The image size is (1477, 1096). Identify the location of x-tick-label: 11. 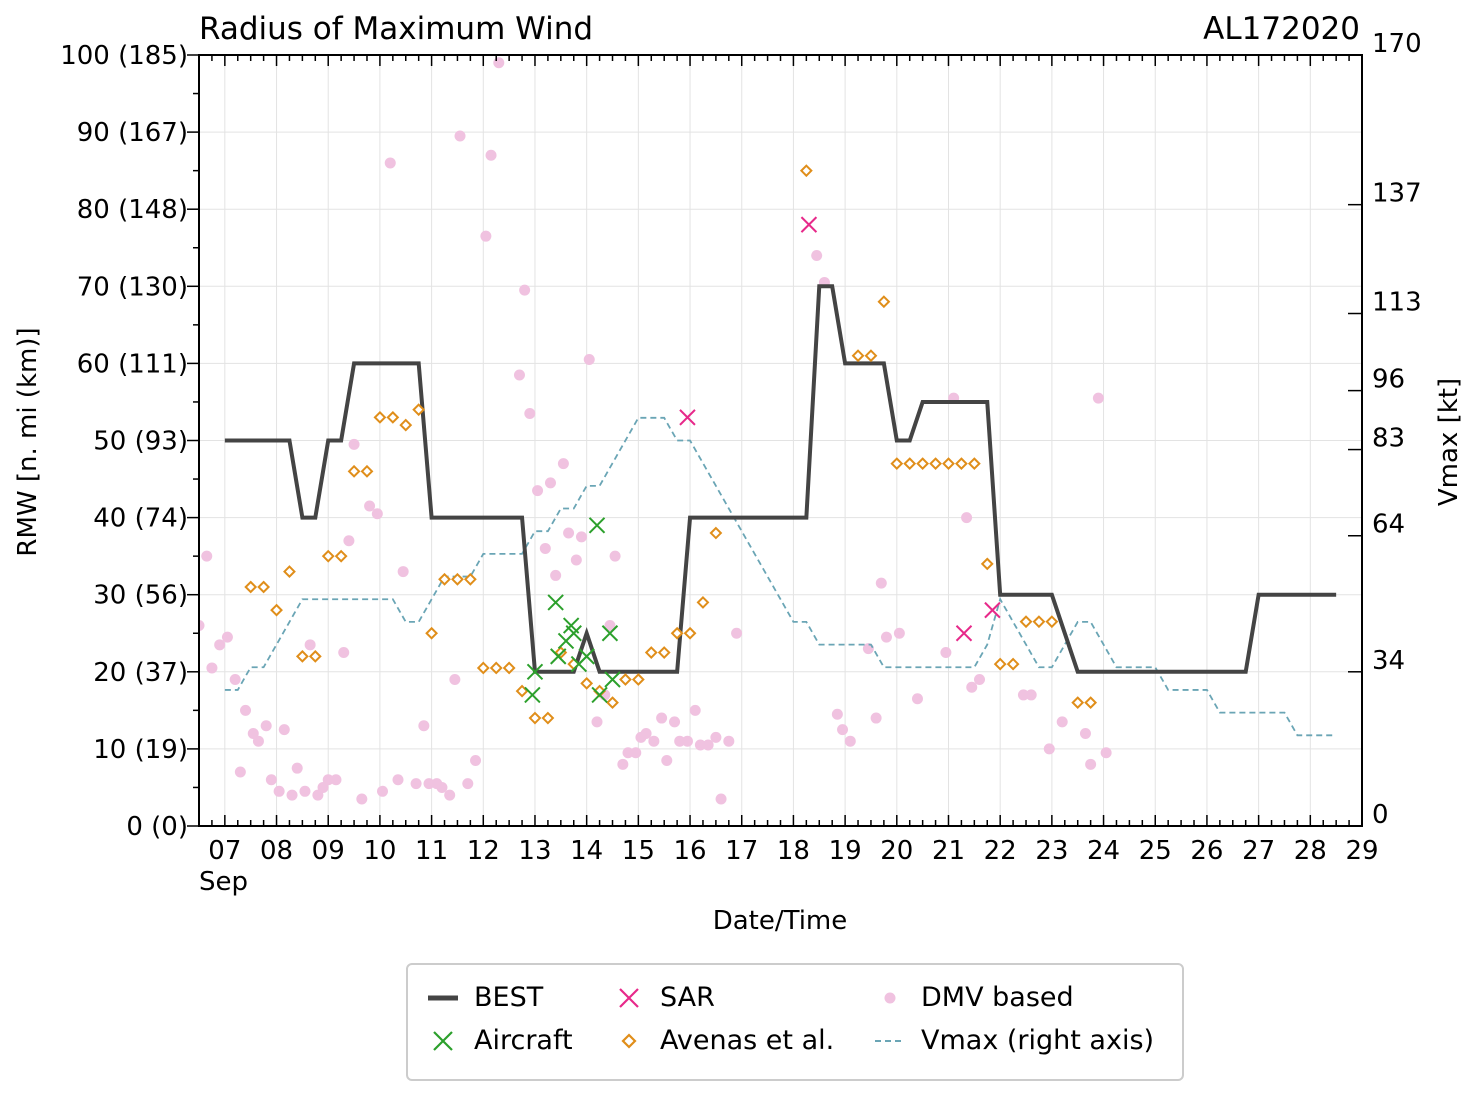
(431, 851).